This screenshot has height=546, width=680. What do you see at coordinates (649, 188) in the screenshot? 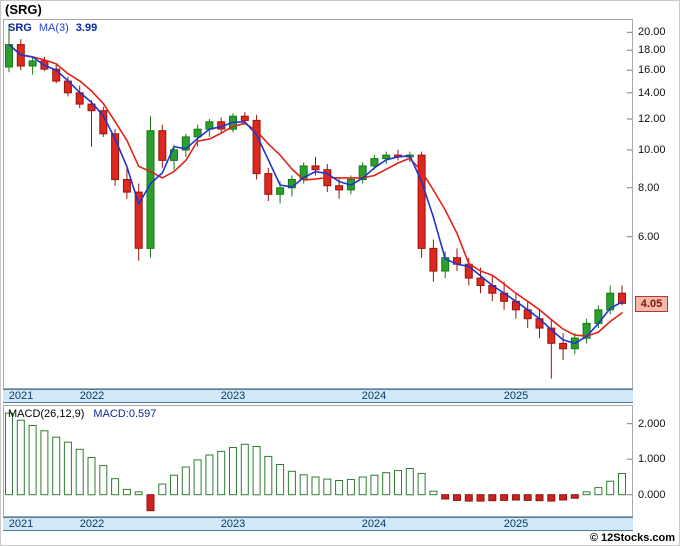
I see `price-axis-label: 8.00` at bounding box center [649, 188].